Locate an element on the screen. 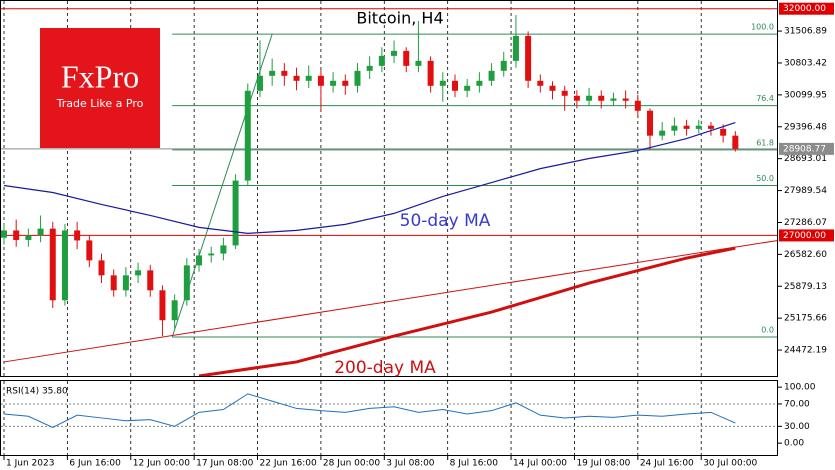  y-tick-label: 30099.95 is located at coordinates (805, 95).